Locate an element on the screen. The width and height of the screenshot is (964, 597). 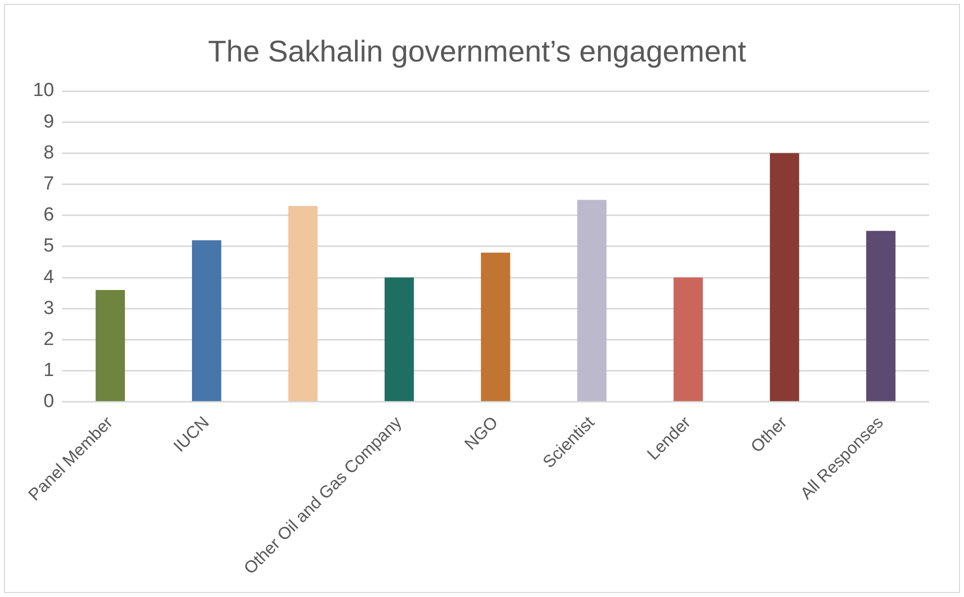
y-tick-label: 0 is located at coordinates (49, 401).